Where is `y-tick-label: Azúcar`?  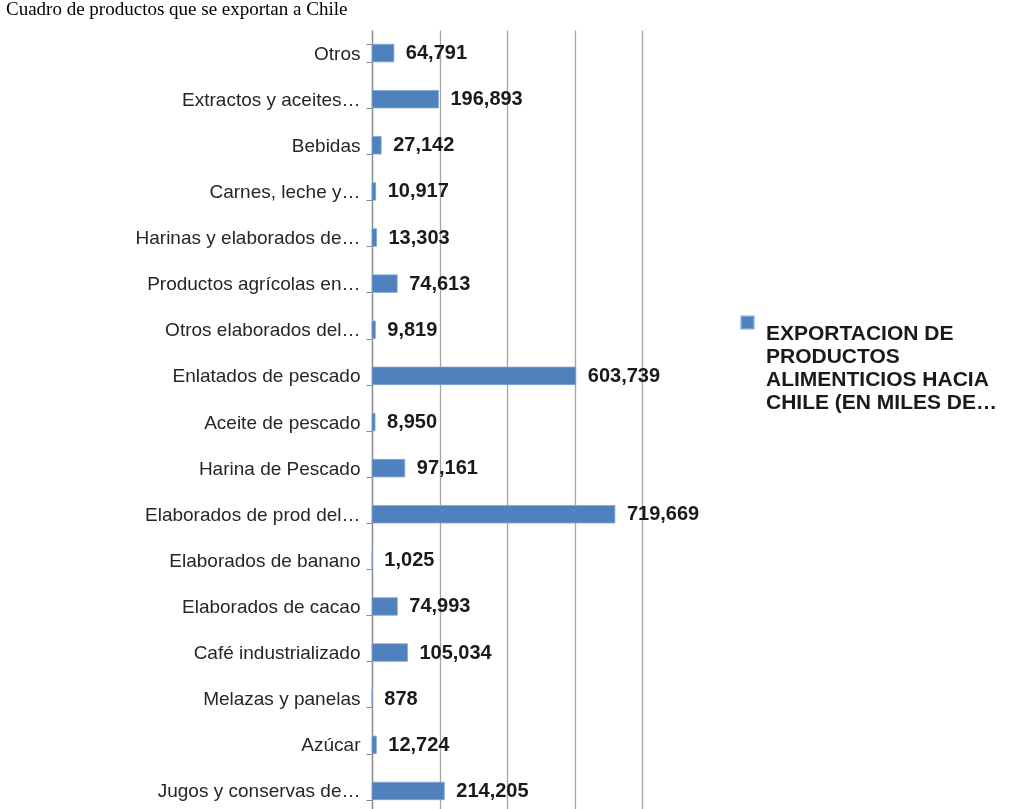 y-tick-label: Azúcar is located at coordinates (331, 745).